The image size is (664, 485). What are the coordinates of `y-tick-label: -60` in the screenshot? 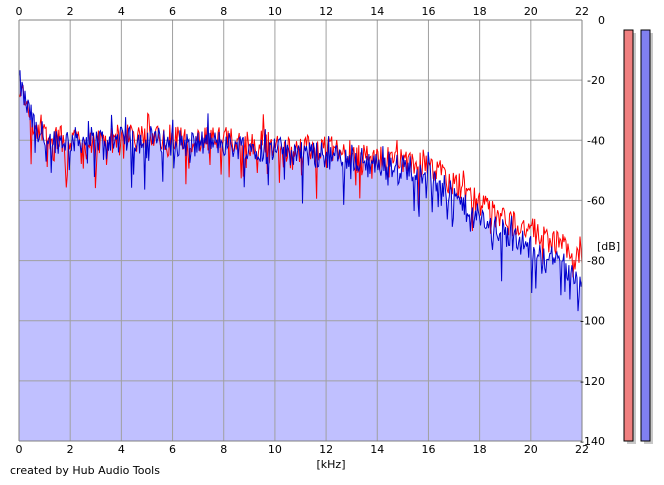 It's located at (596, 200).